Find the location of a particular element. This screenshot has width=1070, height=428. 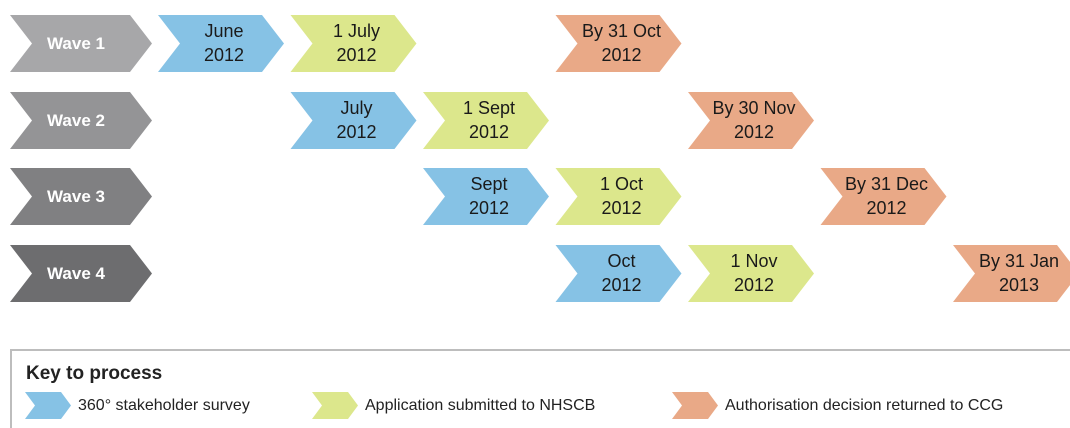

application-text: 1 Nov is located at coordinates (753, 261).